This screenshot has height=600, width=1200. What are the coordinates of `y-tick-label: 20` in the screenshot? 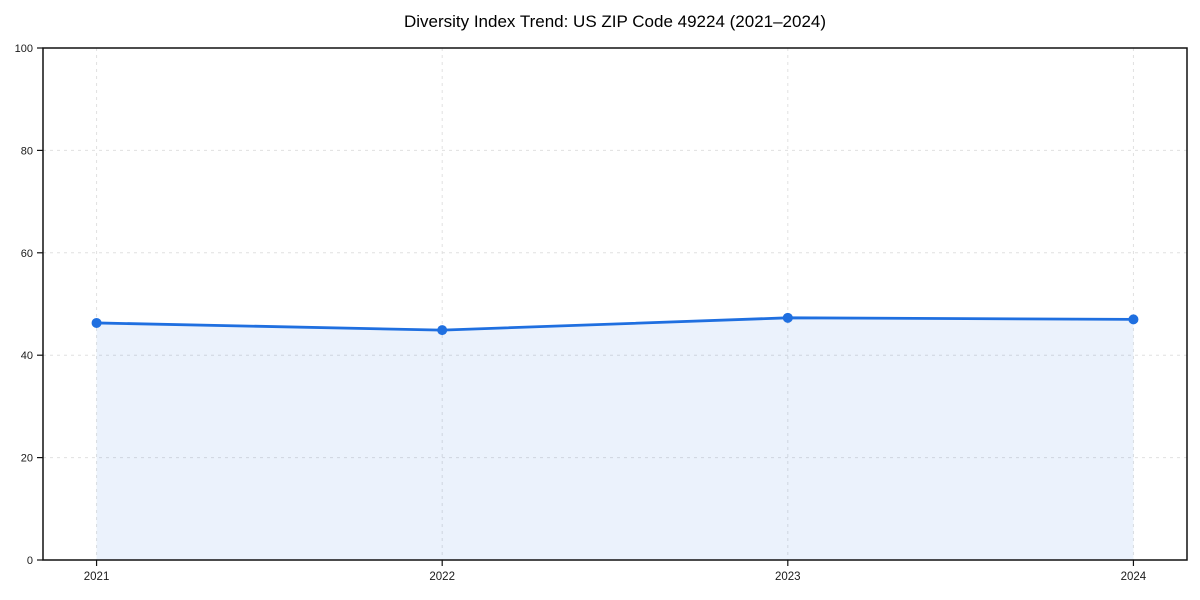 It's located at (27, 459).